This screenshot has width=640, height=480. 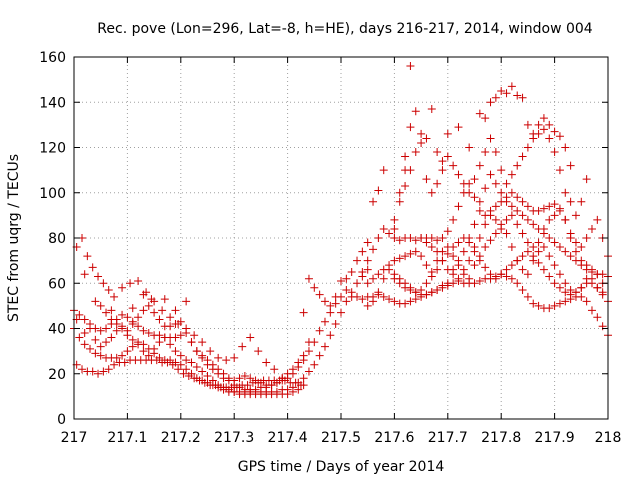 I want to click on x-tick-label: 217.9, so click(x=555, y=438).